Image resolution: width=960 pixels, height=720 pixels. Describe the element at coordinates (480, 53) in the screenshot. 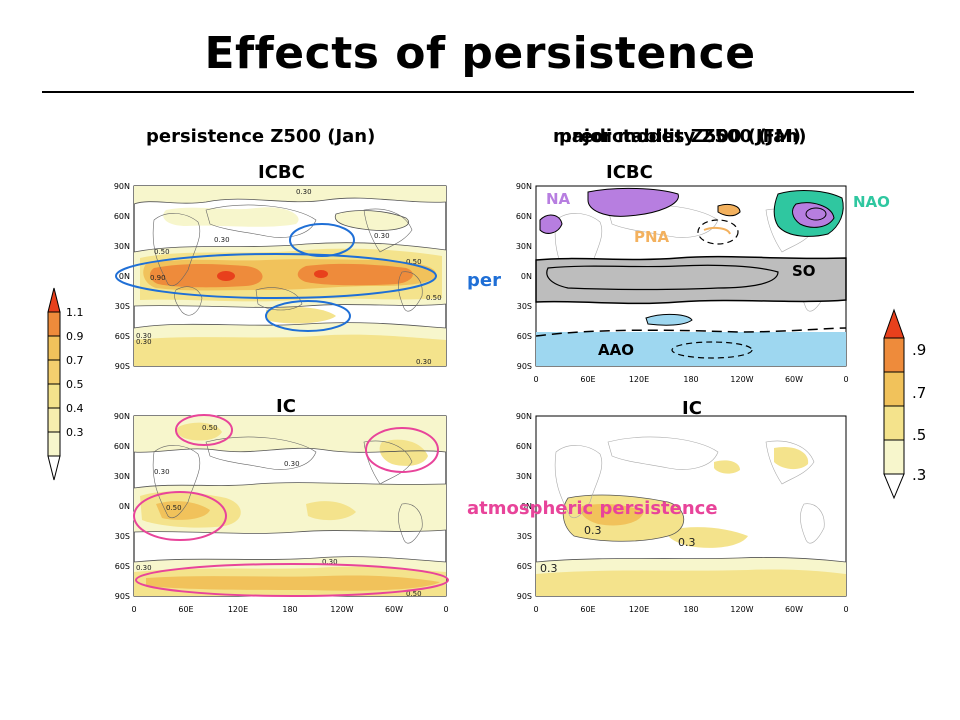

I see `slide-title: Effects of persistence` at that location.